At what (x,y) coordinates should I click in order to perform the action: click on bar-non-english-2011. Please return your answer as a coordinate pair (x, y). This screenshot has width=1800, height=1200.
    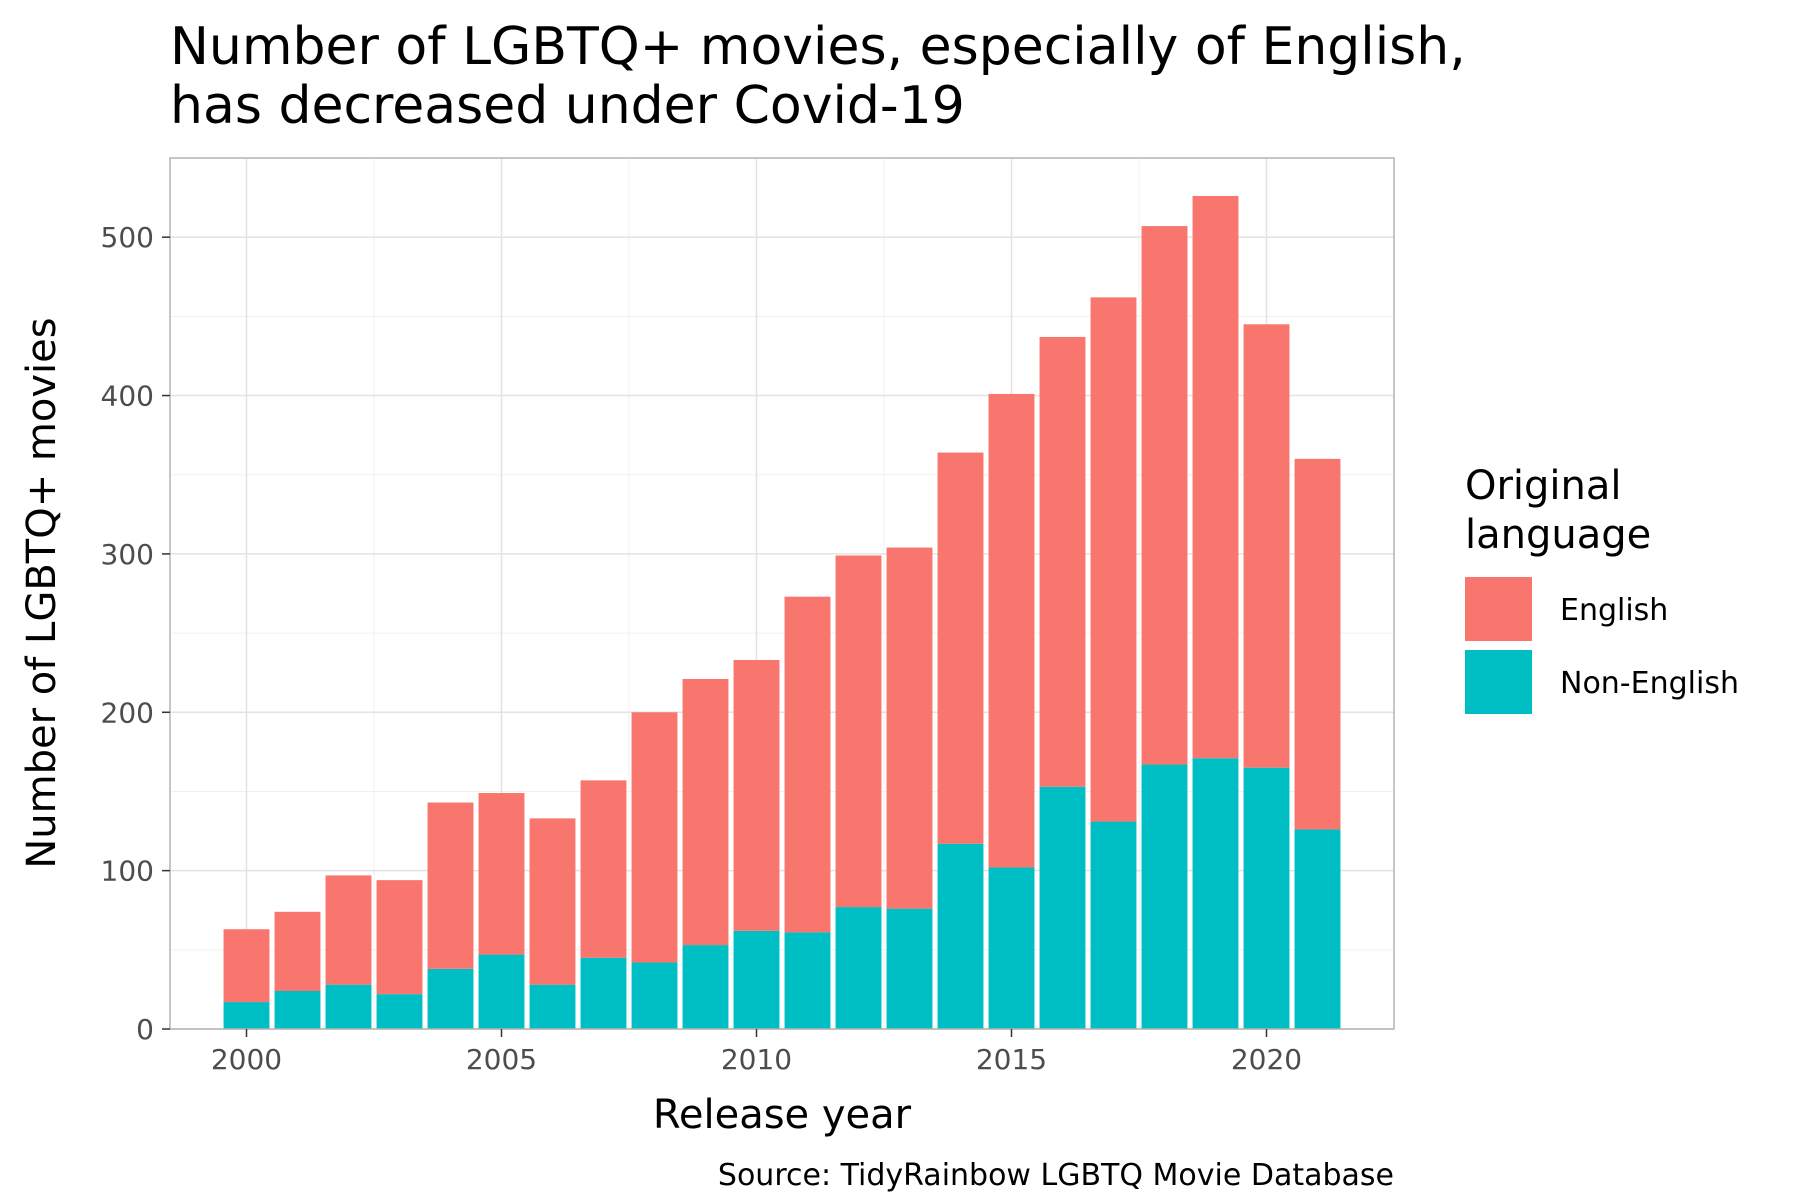
    Looking at the image, I should click on (807, 980).